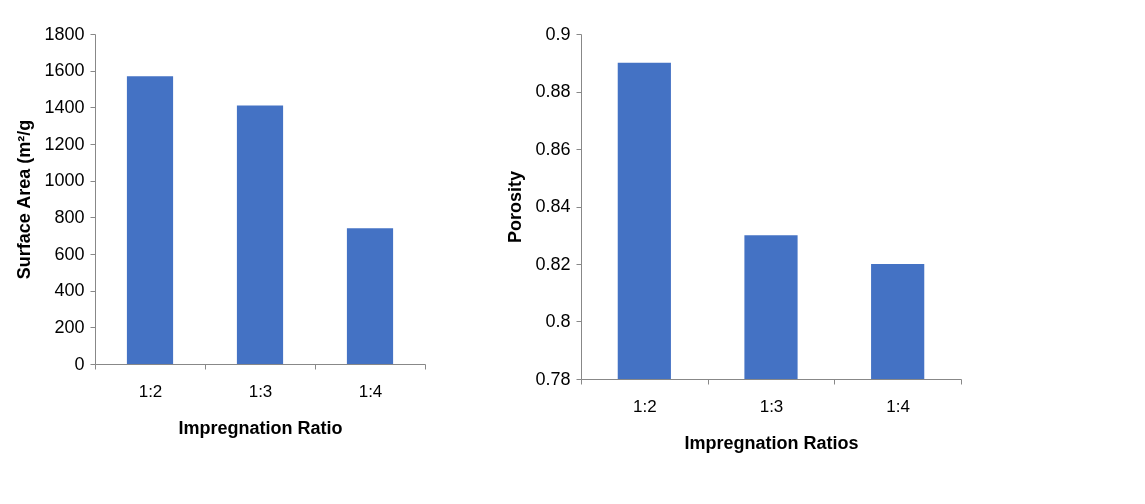  I want to click on y-tick-label: 0.9, so click(558, 33).